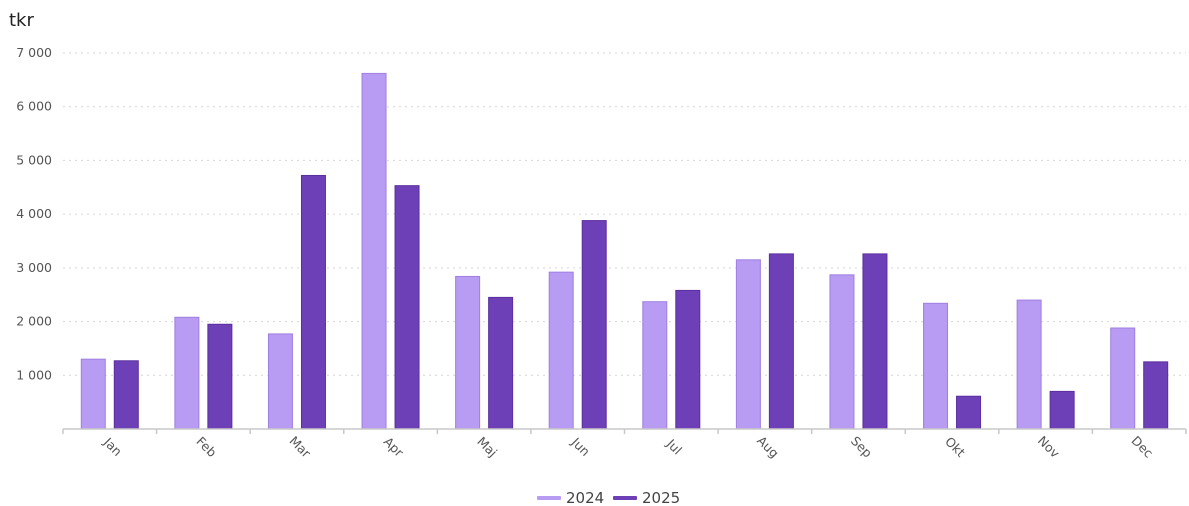  Describe the element at coordinates (34, 321) in the screenshot. I see `y-tick-label: 2 000` at that location.